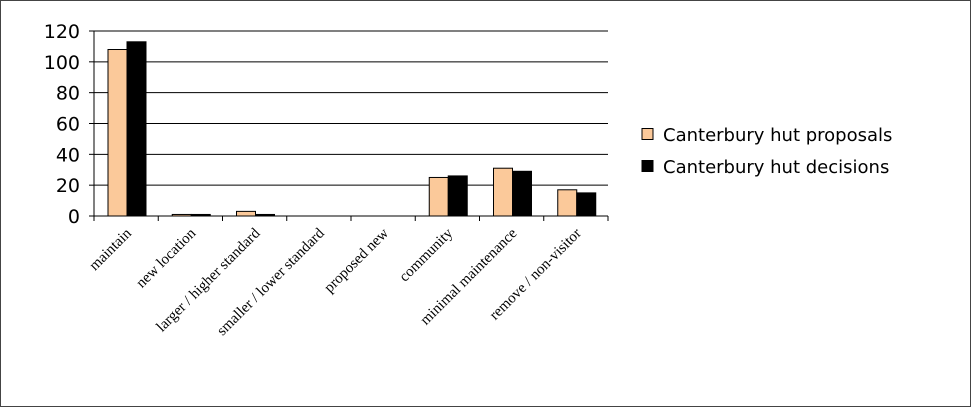  Describe the element at coordinates (271, 282) in the screenshot. I see `x-tick-label: smaller / lower standard` at that location.